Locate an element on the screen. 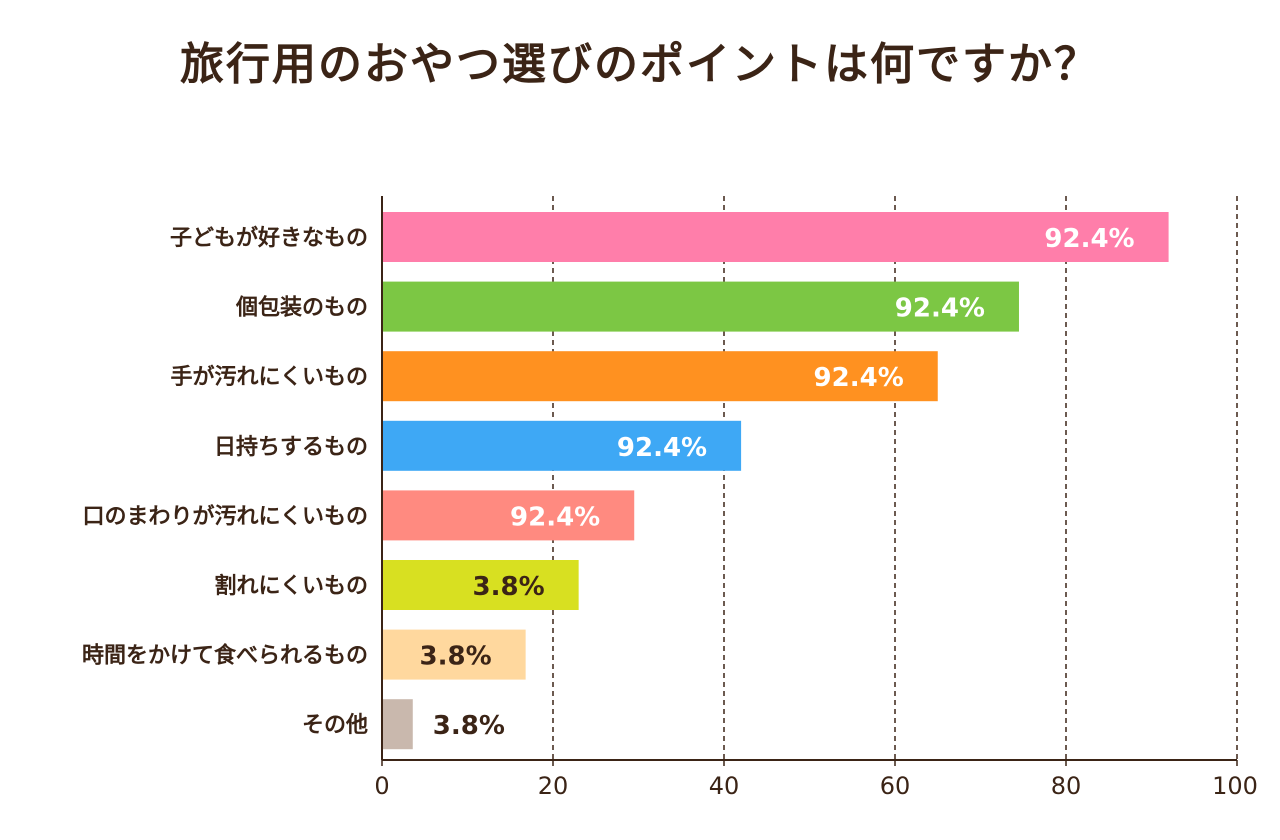  category-label: 個包装のもの is located at coordinates (301, 308).